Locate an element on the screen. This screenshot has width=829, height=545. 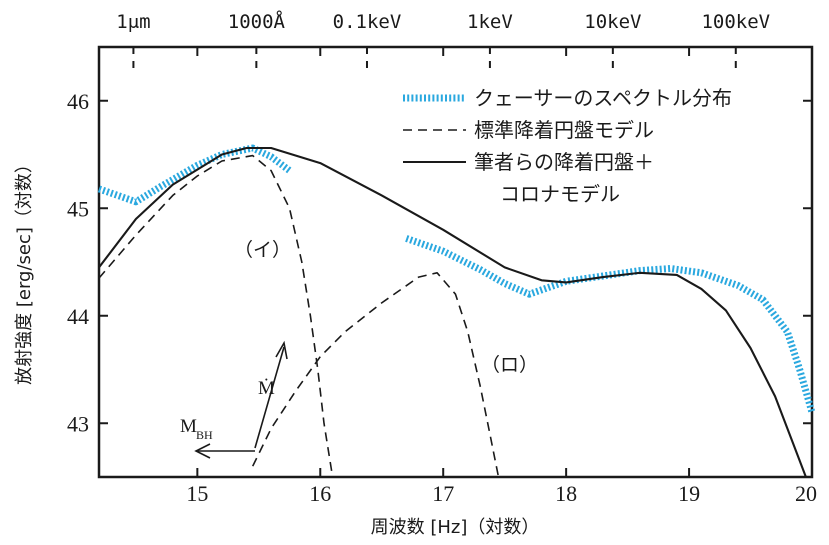
top-axis-ticks: 1μm 1000Å 0.1keV 1keV 10keV 100keV is located at coordinates (443, 41).